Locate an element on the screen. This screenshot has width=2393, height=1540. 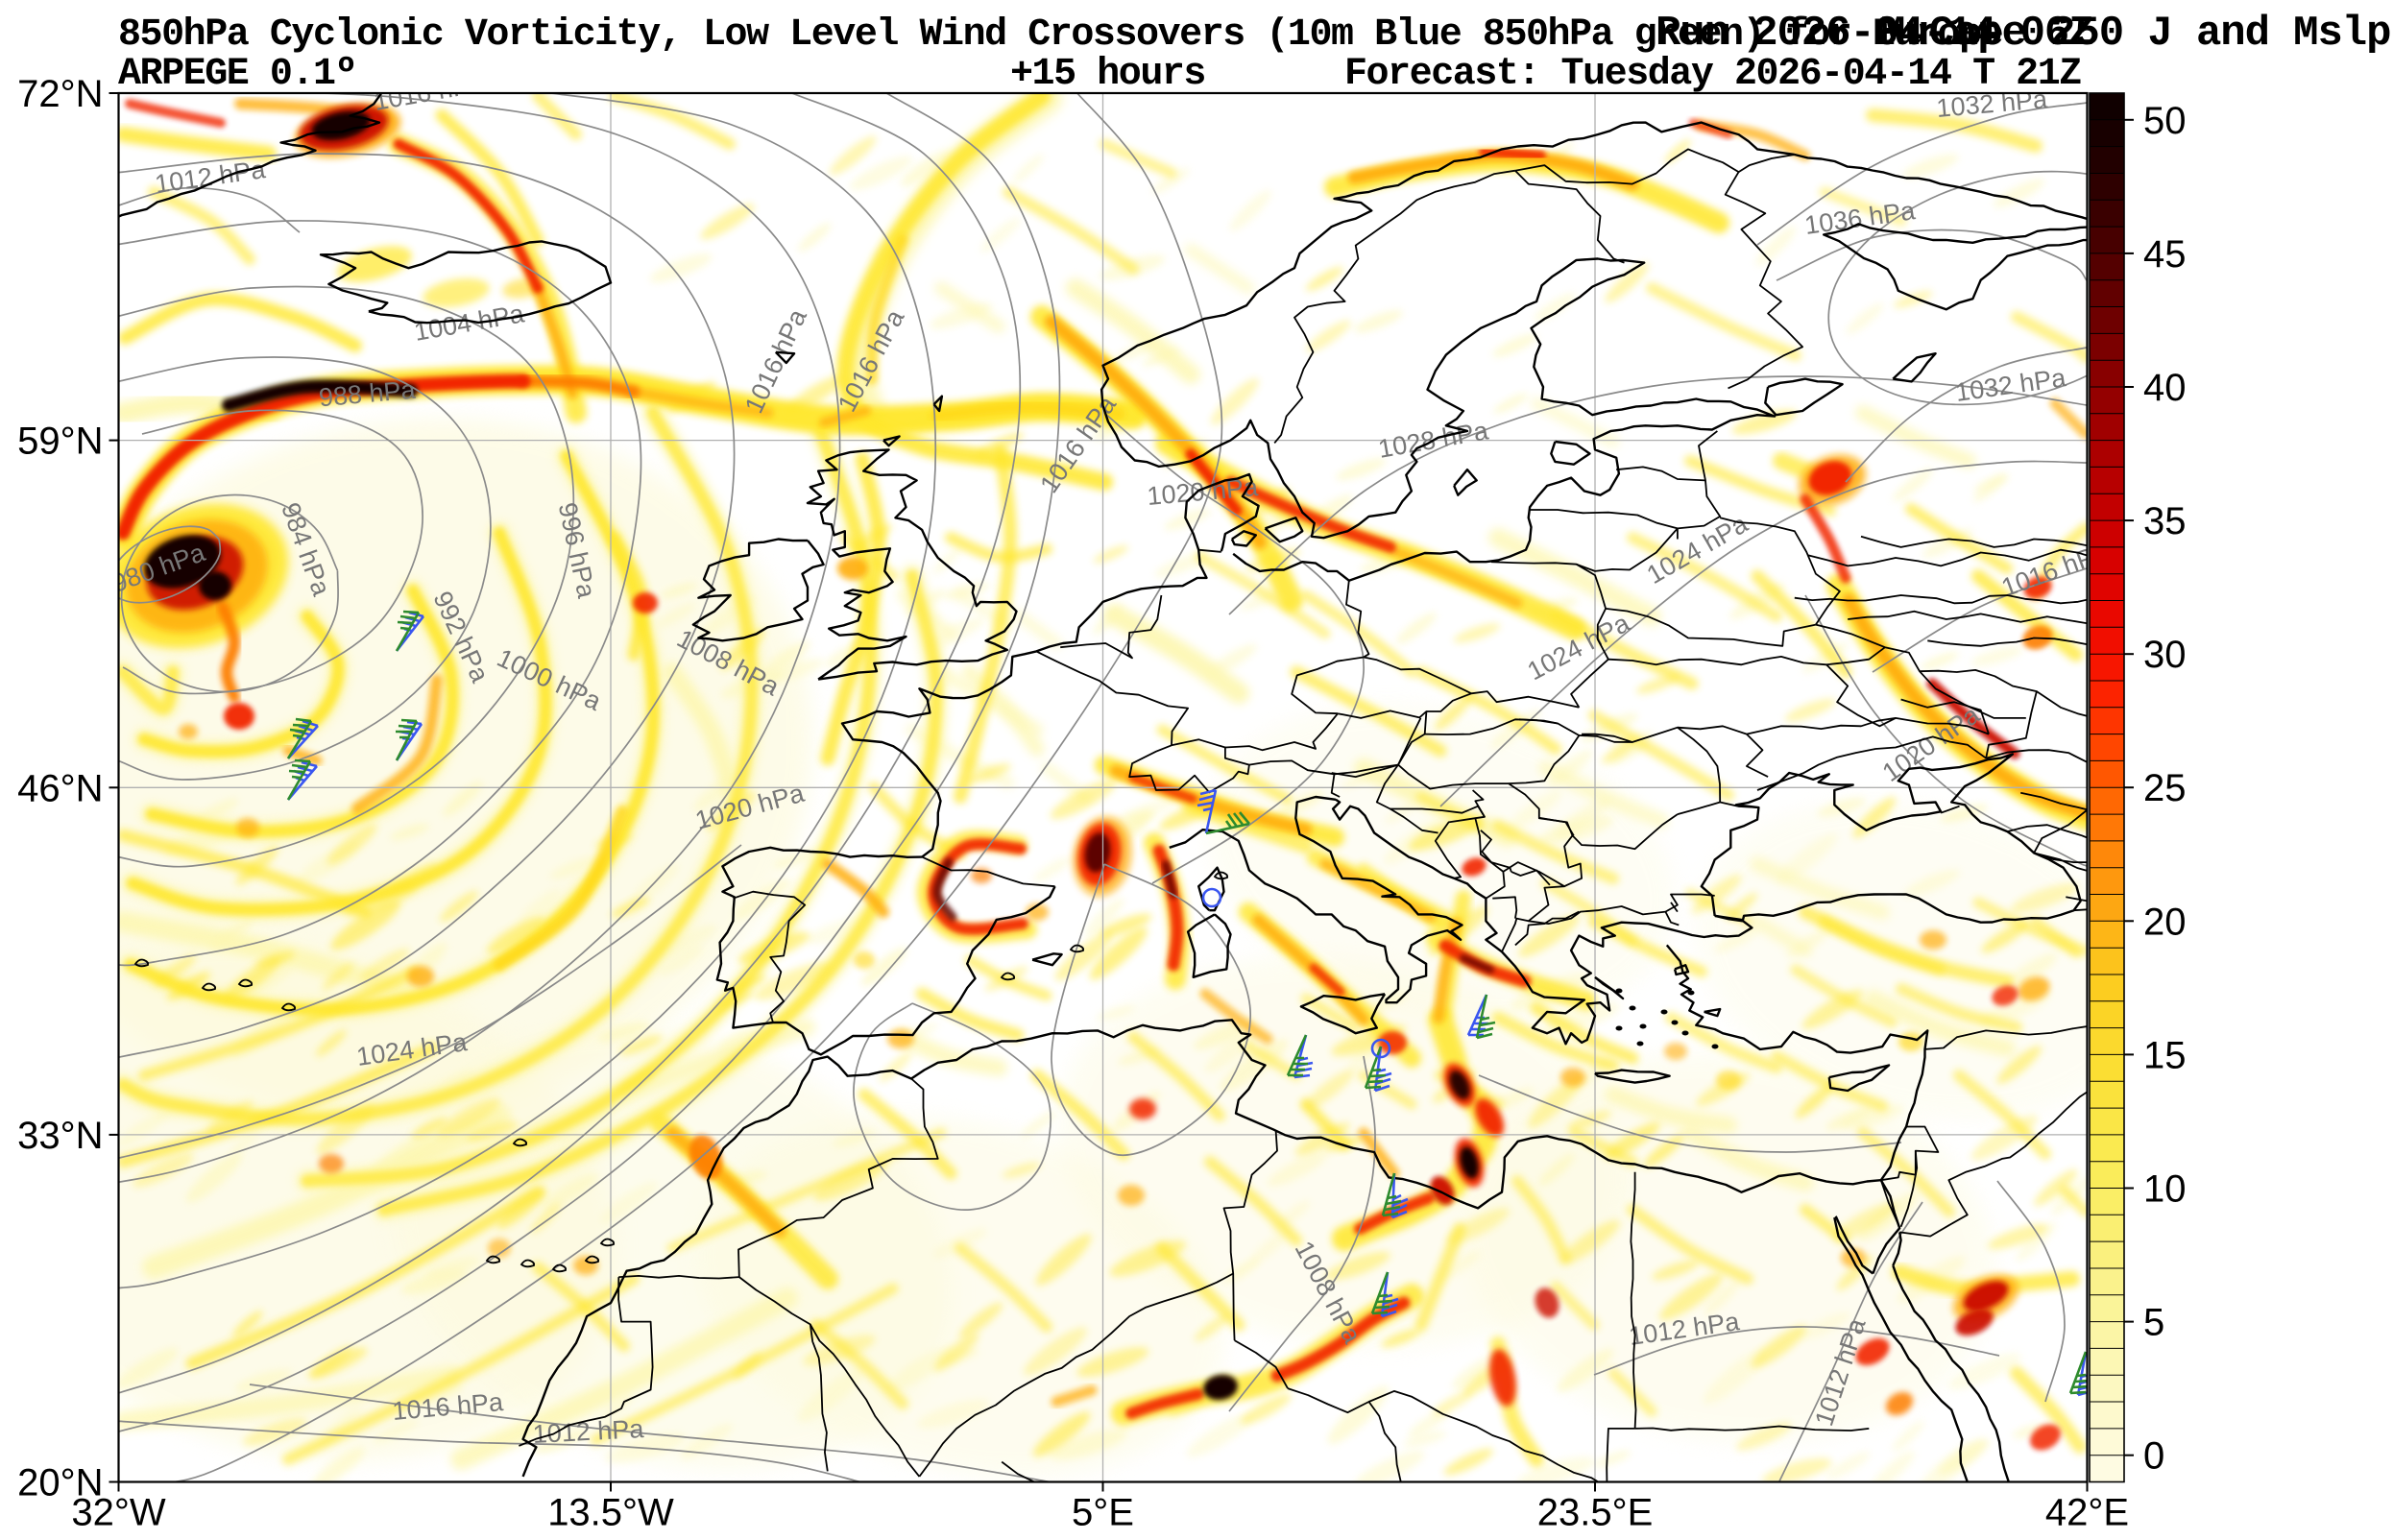
svg-text: 25 is located at coordinates (2165, 788).